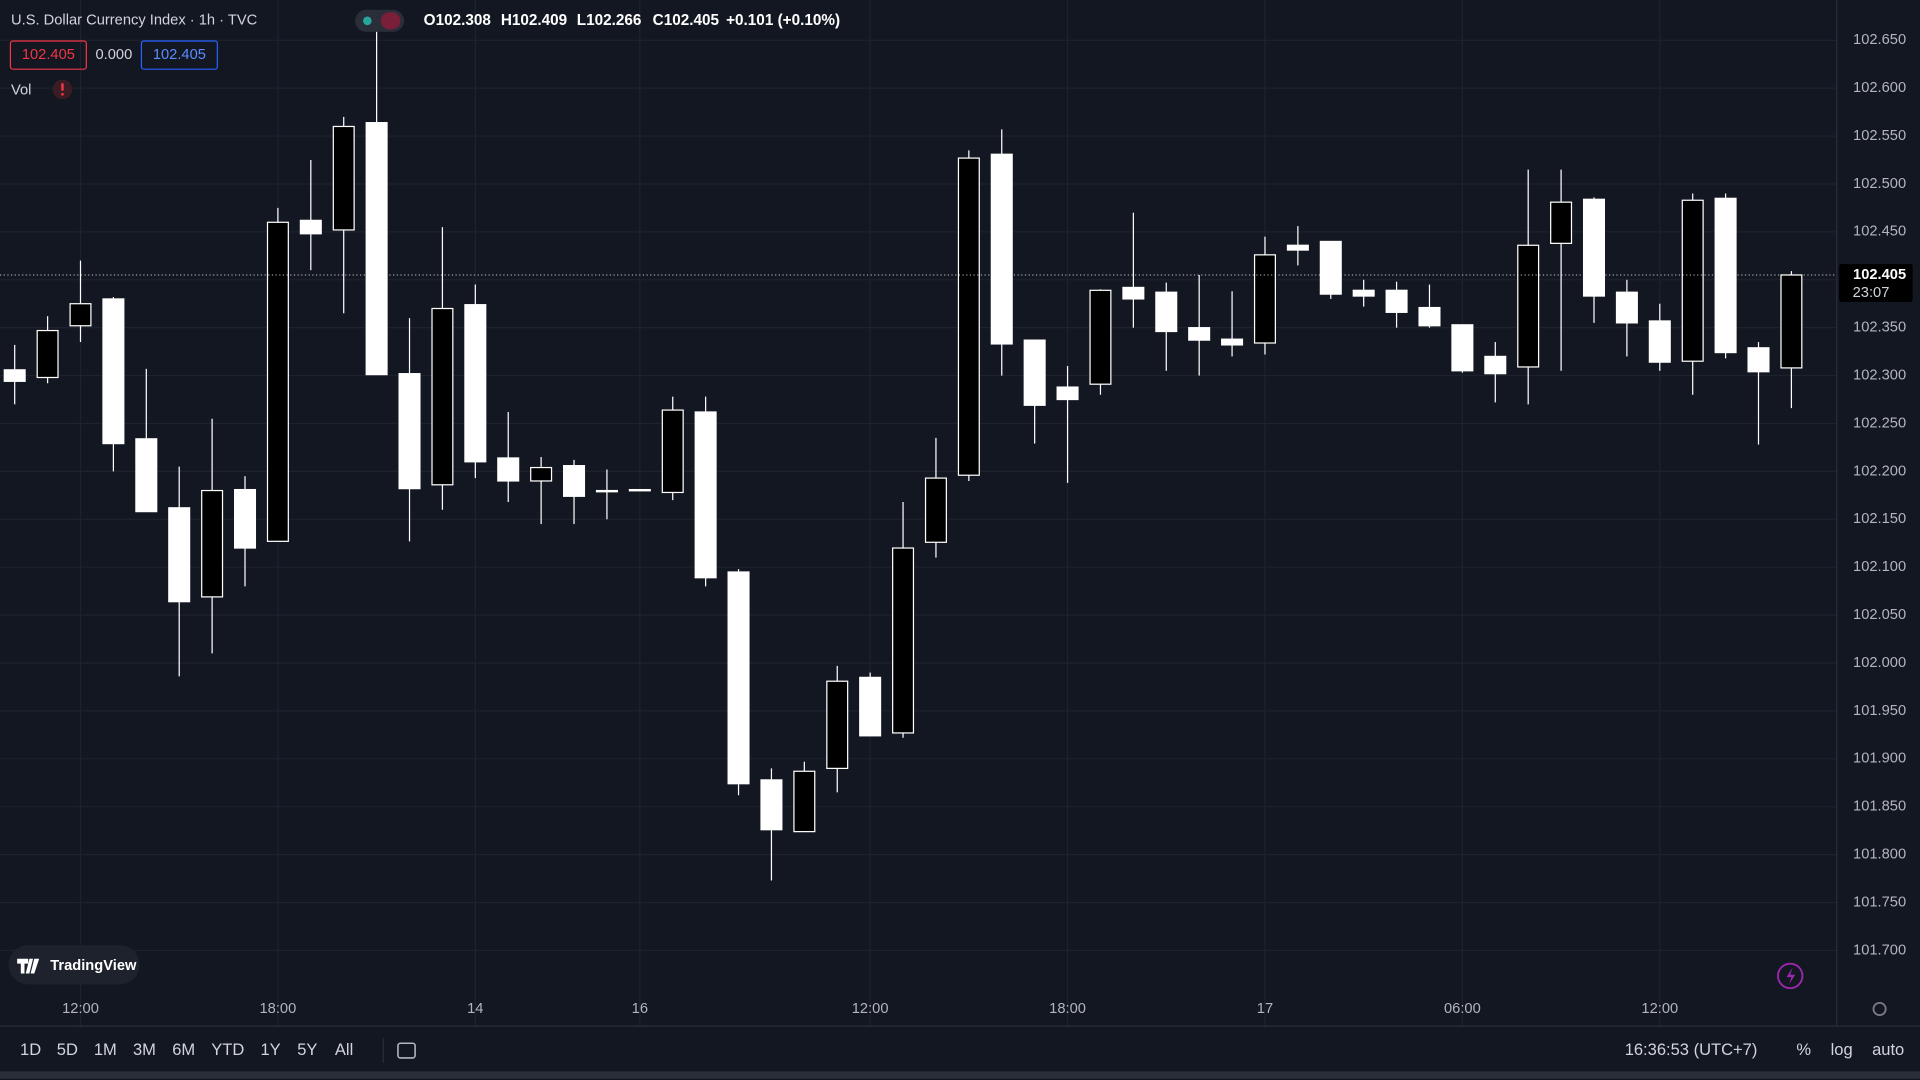 This screenshot has width=1920, height=1080. Describe the element at coordinates (1803, 1049) in the screenshot. I see `scale-option: %` at that location.